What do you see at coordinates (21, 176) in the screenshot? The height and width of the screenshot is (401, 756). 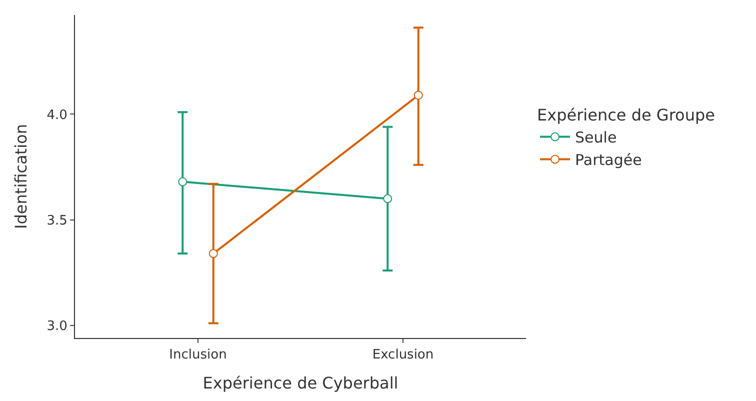 I see `y-axis-title: Identification` at bounding box center [21, 176].